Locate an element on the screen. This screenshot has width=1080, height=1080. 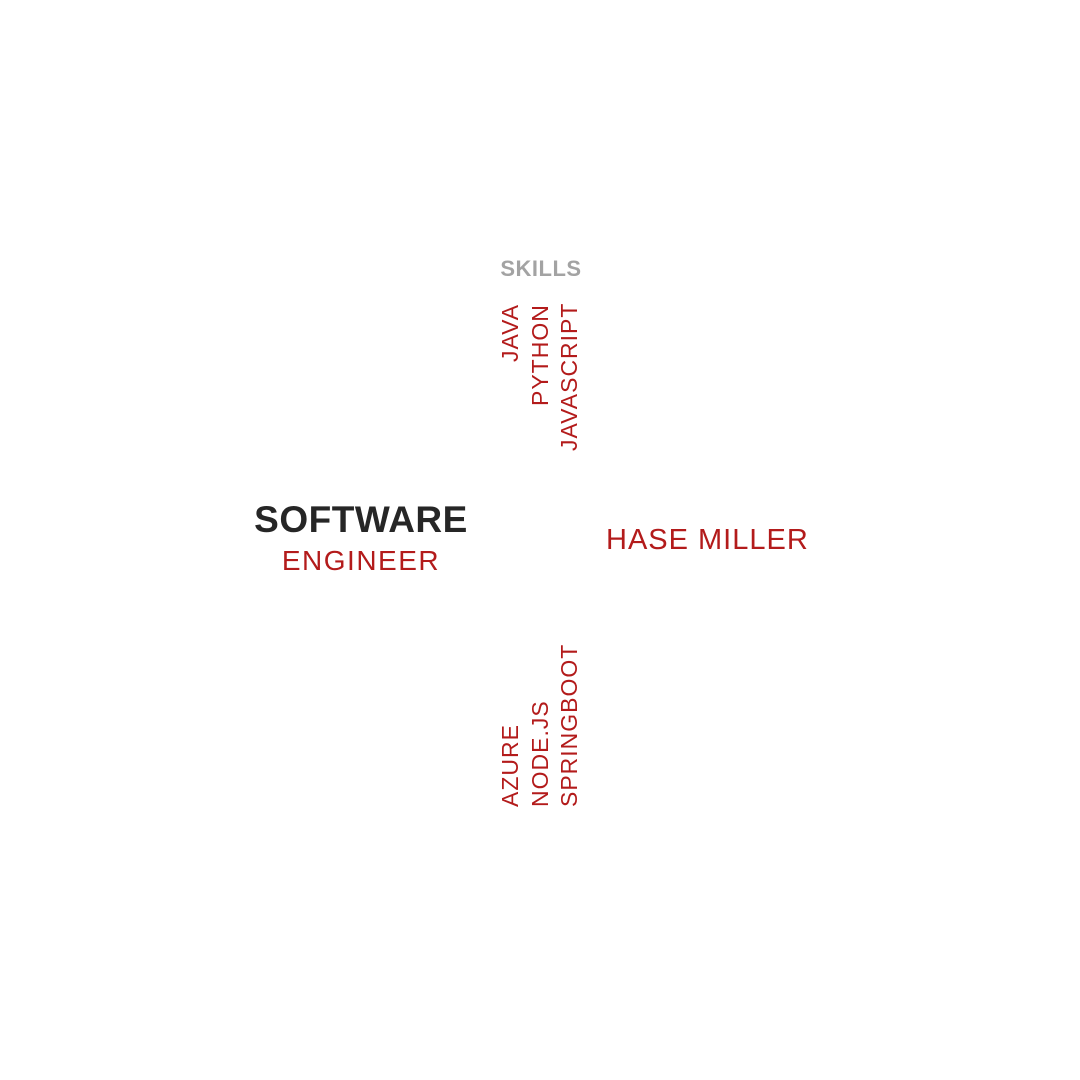
skill-azure: AZURE is located at coordinates (510, 765).